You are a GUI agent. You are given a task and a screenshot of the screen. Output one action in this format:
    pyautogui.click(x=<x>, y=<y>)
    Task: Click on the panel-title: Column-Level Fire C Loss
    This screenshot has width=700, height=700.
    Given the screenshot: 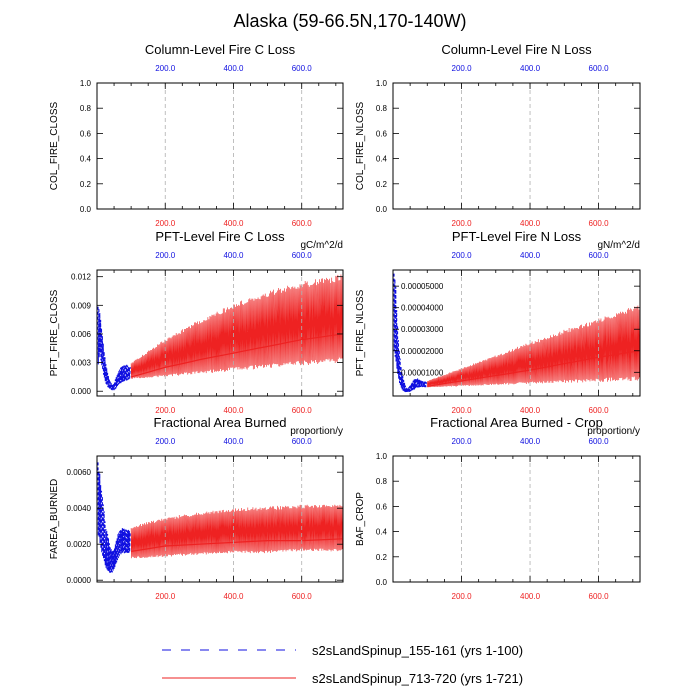 What is the action you would take?
    pyautogui.click(x=220, y=49)
    